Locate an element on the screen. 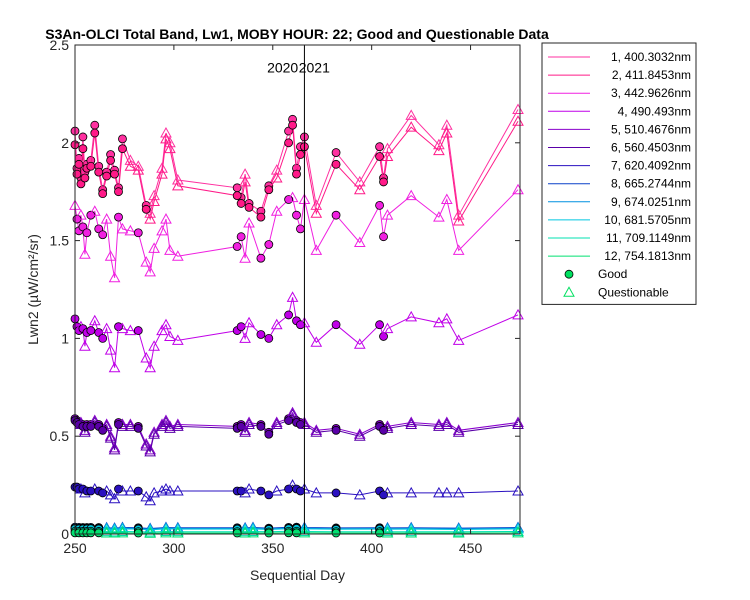 Image resolution: width=750 pixels, height=600 pixels. legend-entry-label: 11, 709.1149nm is located at coordinates (648, 238).